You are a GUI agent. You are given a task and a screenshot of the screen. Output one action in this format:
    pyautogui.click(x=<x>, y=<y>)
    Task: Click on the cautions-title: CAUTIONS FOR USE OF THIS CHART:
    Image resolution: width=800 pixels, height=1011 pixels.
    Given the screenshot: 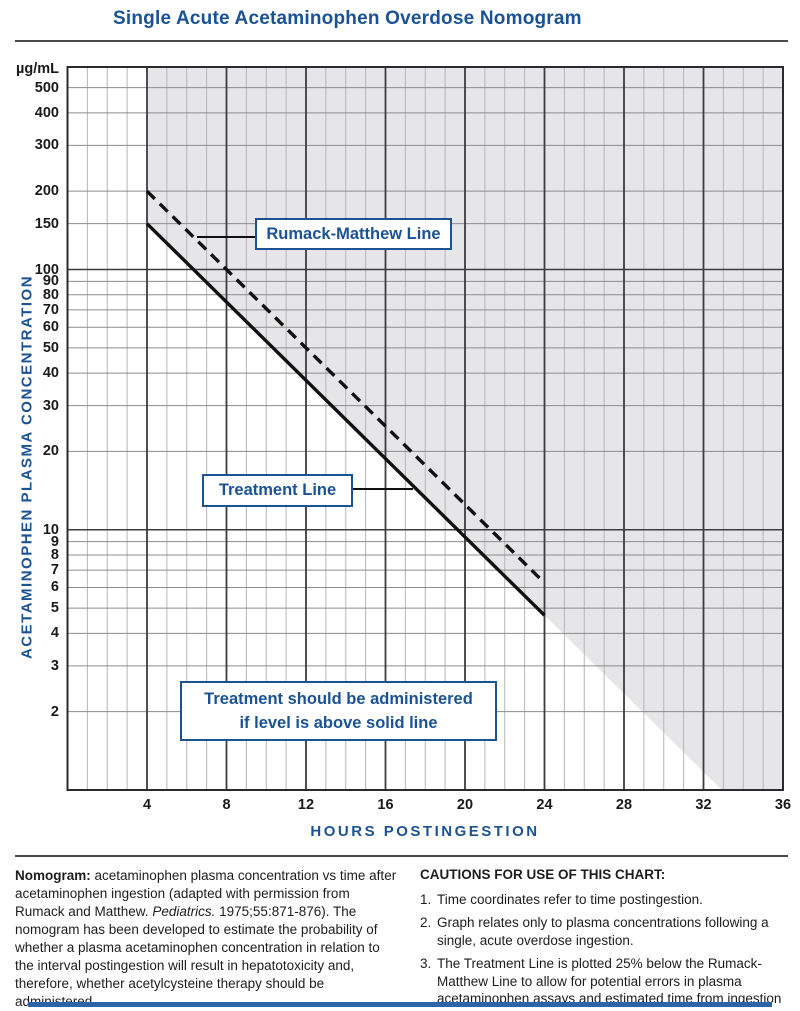 What is the action you would take?
    pyautogui.click(x=543, y=874)
    